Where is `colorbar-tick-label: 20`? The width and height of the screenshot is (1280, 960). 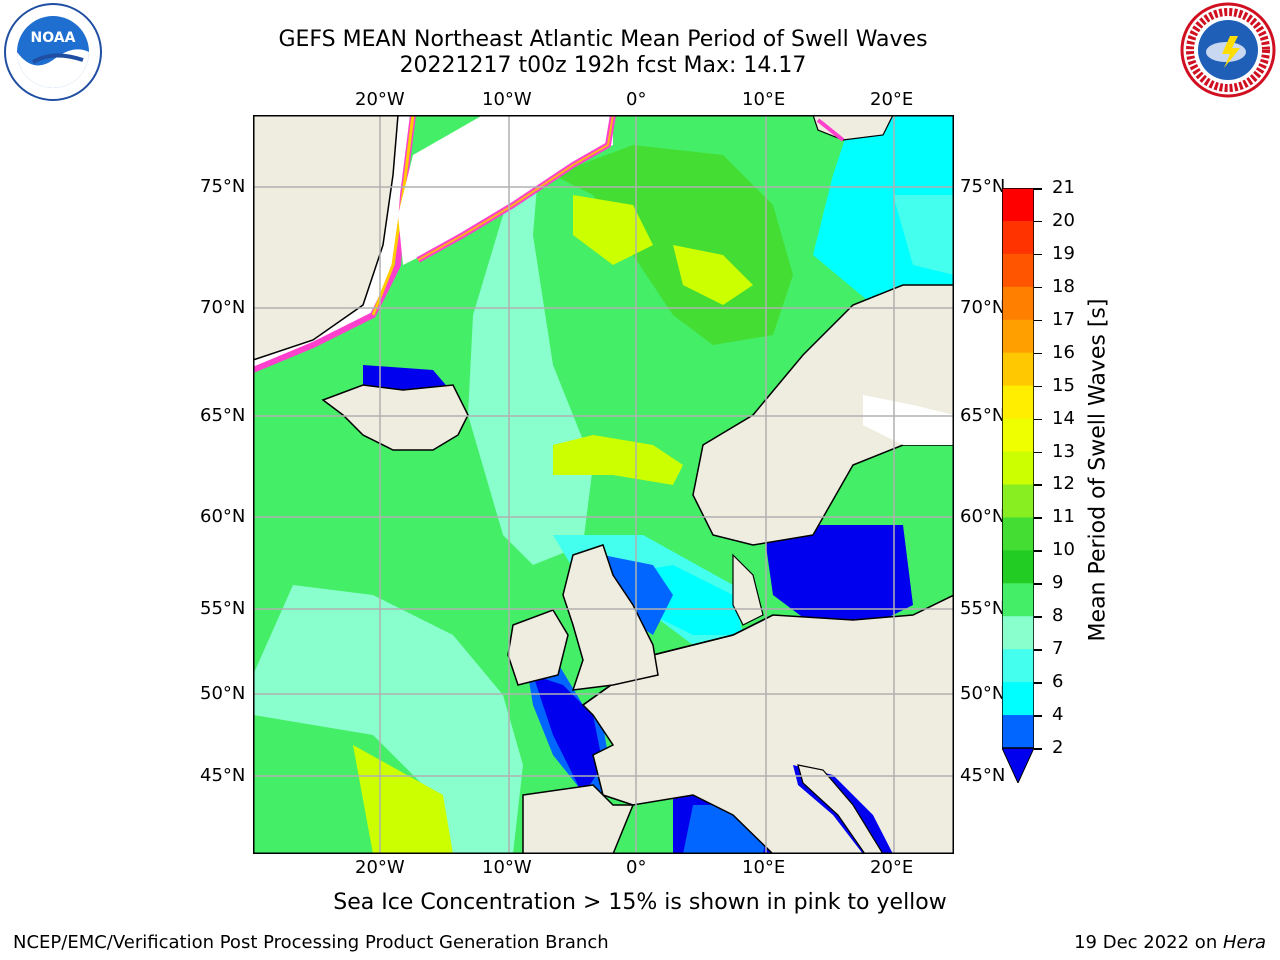 colorbar-tick-label: 20 is located at coordinates (1063, 220).